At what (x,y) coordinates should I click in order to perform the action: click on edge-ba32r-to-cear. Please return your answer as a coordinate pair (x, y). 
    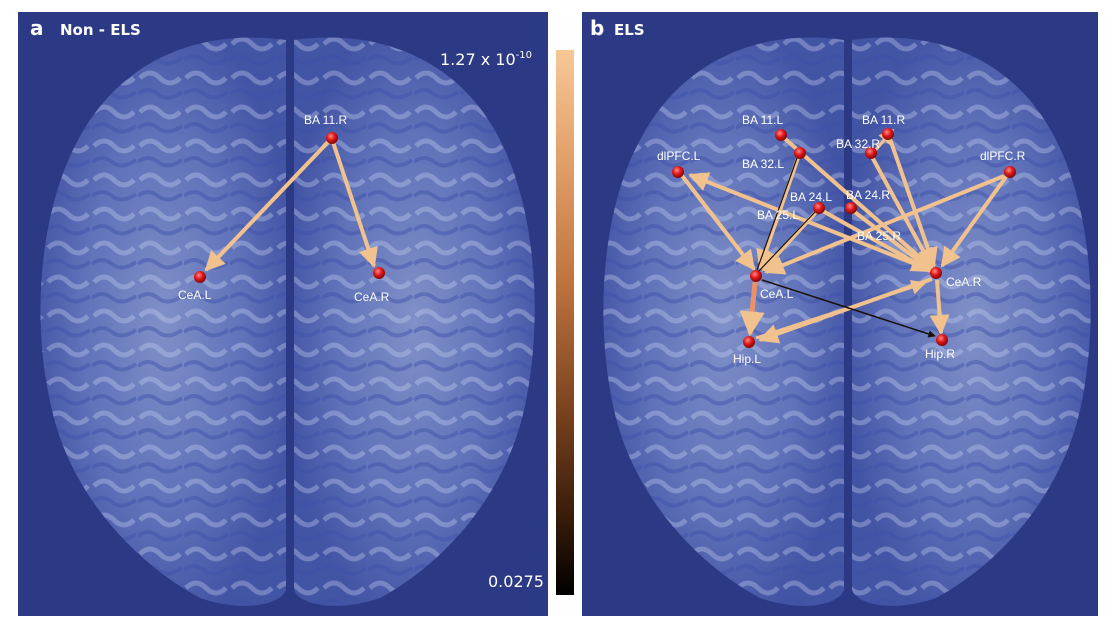
    Looking at the image, I should click on (901, 211).